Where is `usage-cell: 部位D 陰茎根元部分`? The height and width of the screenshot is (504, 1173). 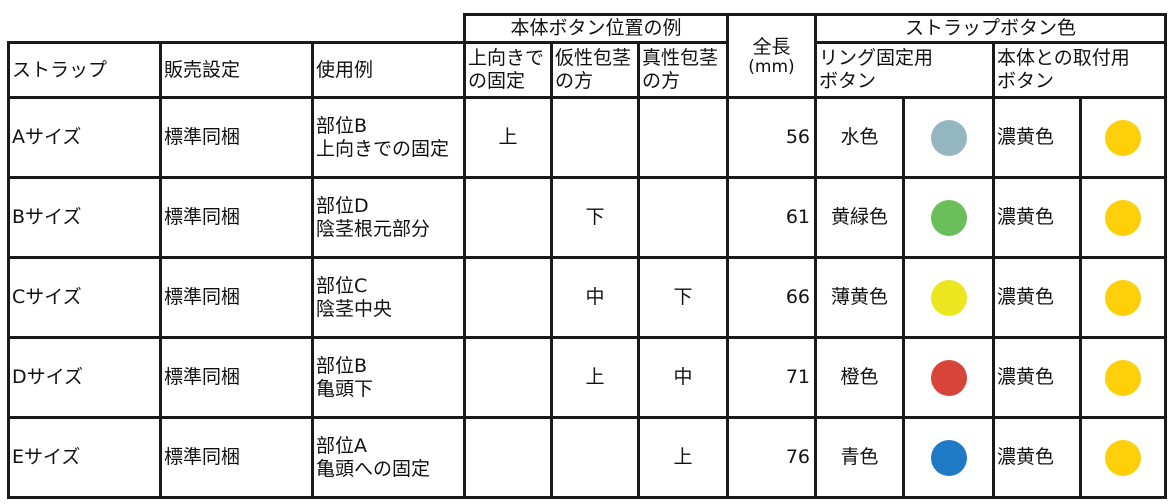 usage-cell: 部位D 陰茎根元部分 is located at coordinates (388, 217).